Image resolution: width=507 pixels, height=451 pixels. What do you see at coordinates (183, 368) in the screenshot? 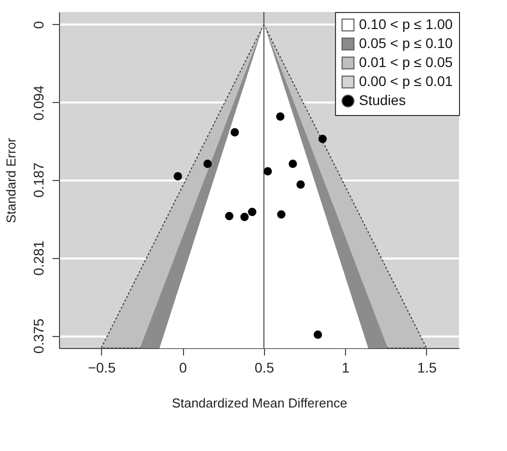
I see `x-tick-label: 0` at bounding box center [183, 368].